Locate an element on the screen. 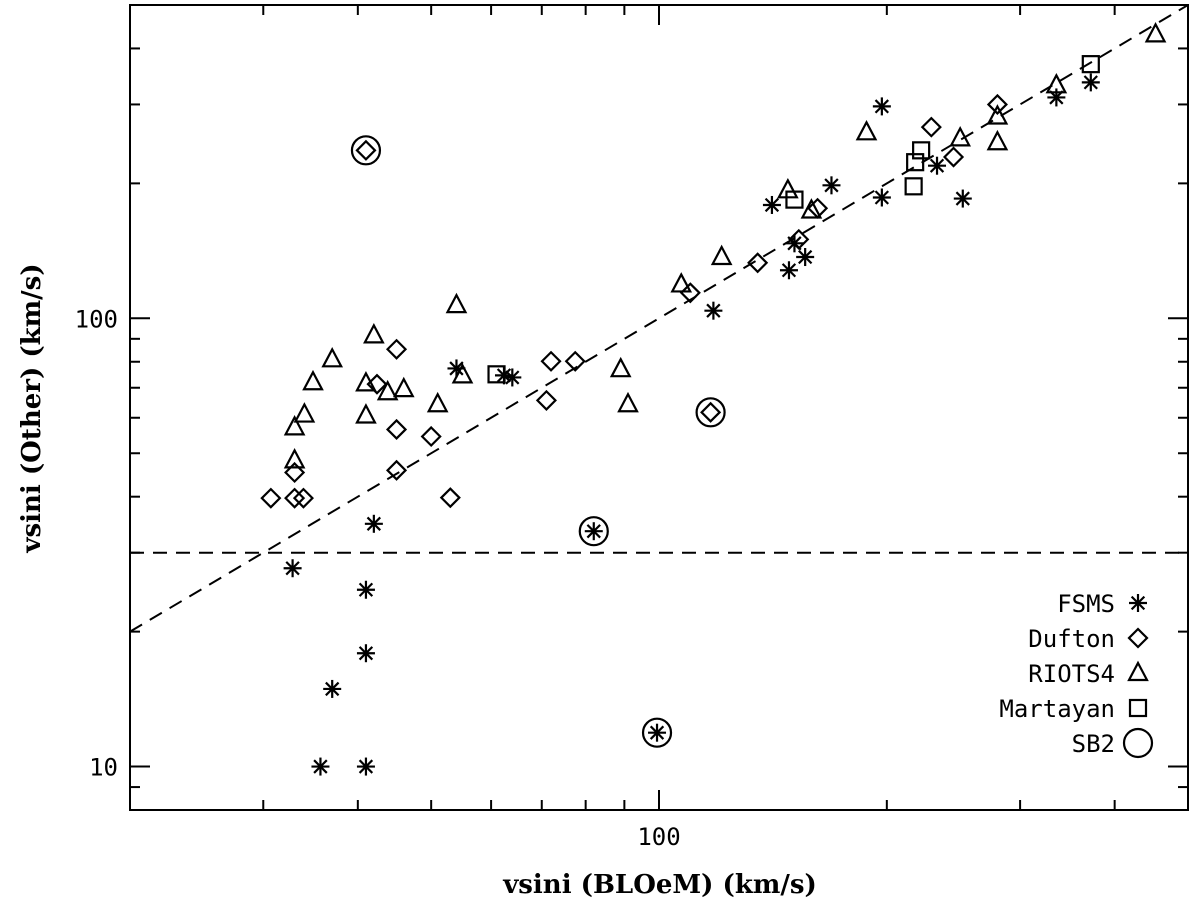 This screenshot has width=1200, height=907. x-tick-label: 100 is located at coordinates (658, 837).